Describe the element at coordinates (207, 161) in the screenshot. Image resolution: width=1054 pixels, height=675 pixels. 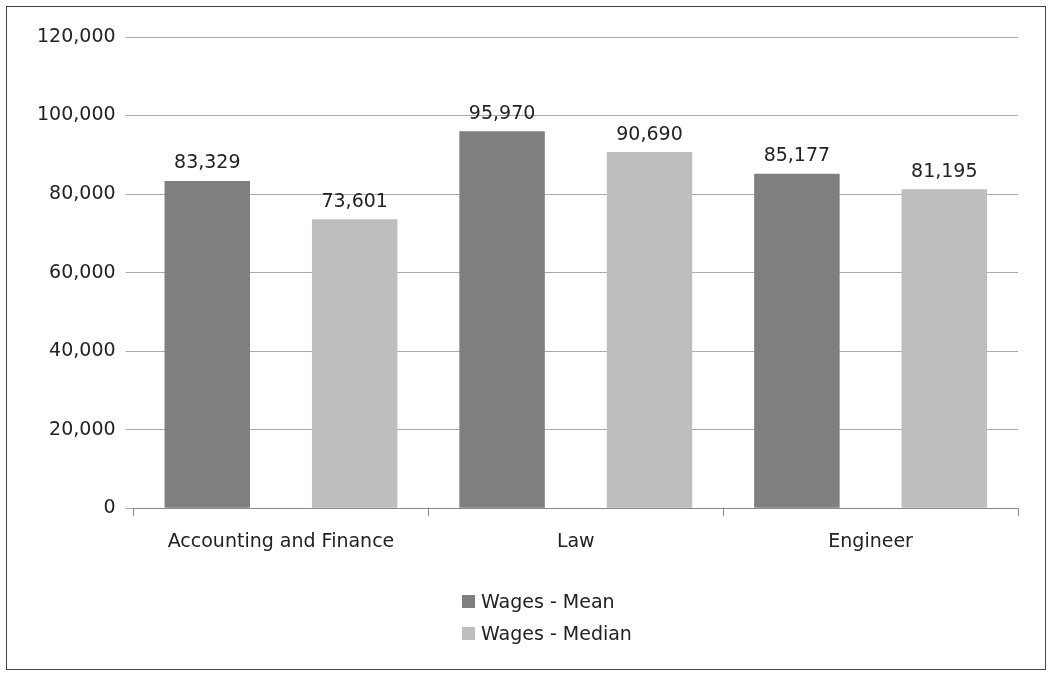
I see `data-label: 83,329` at that location.